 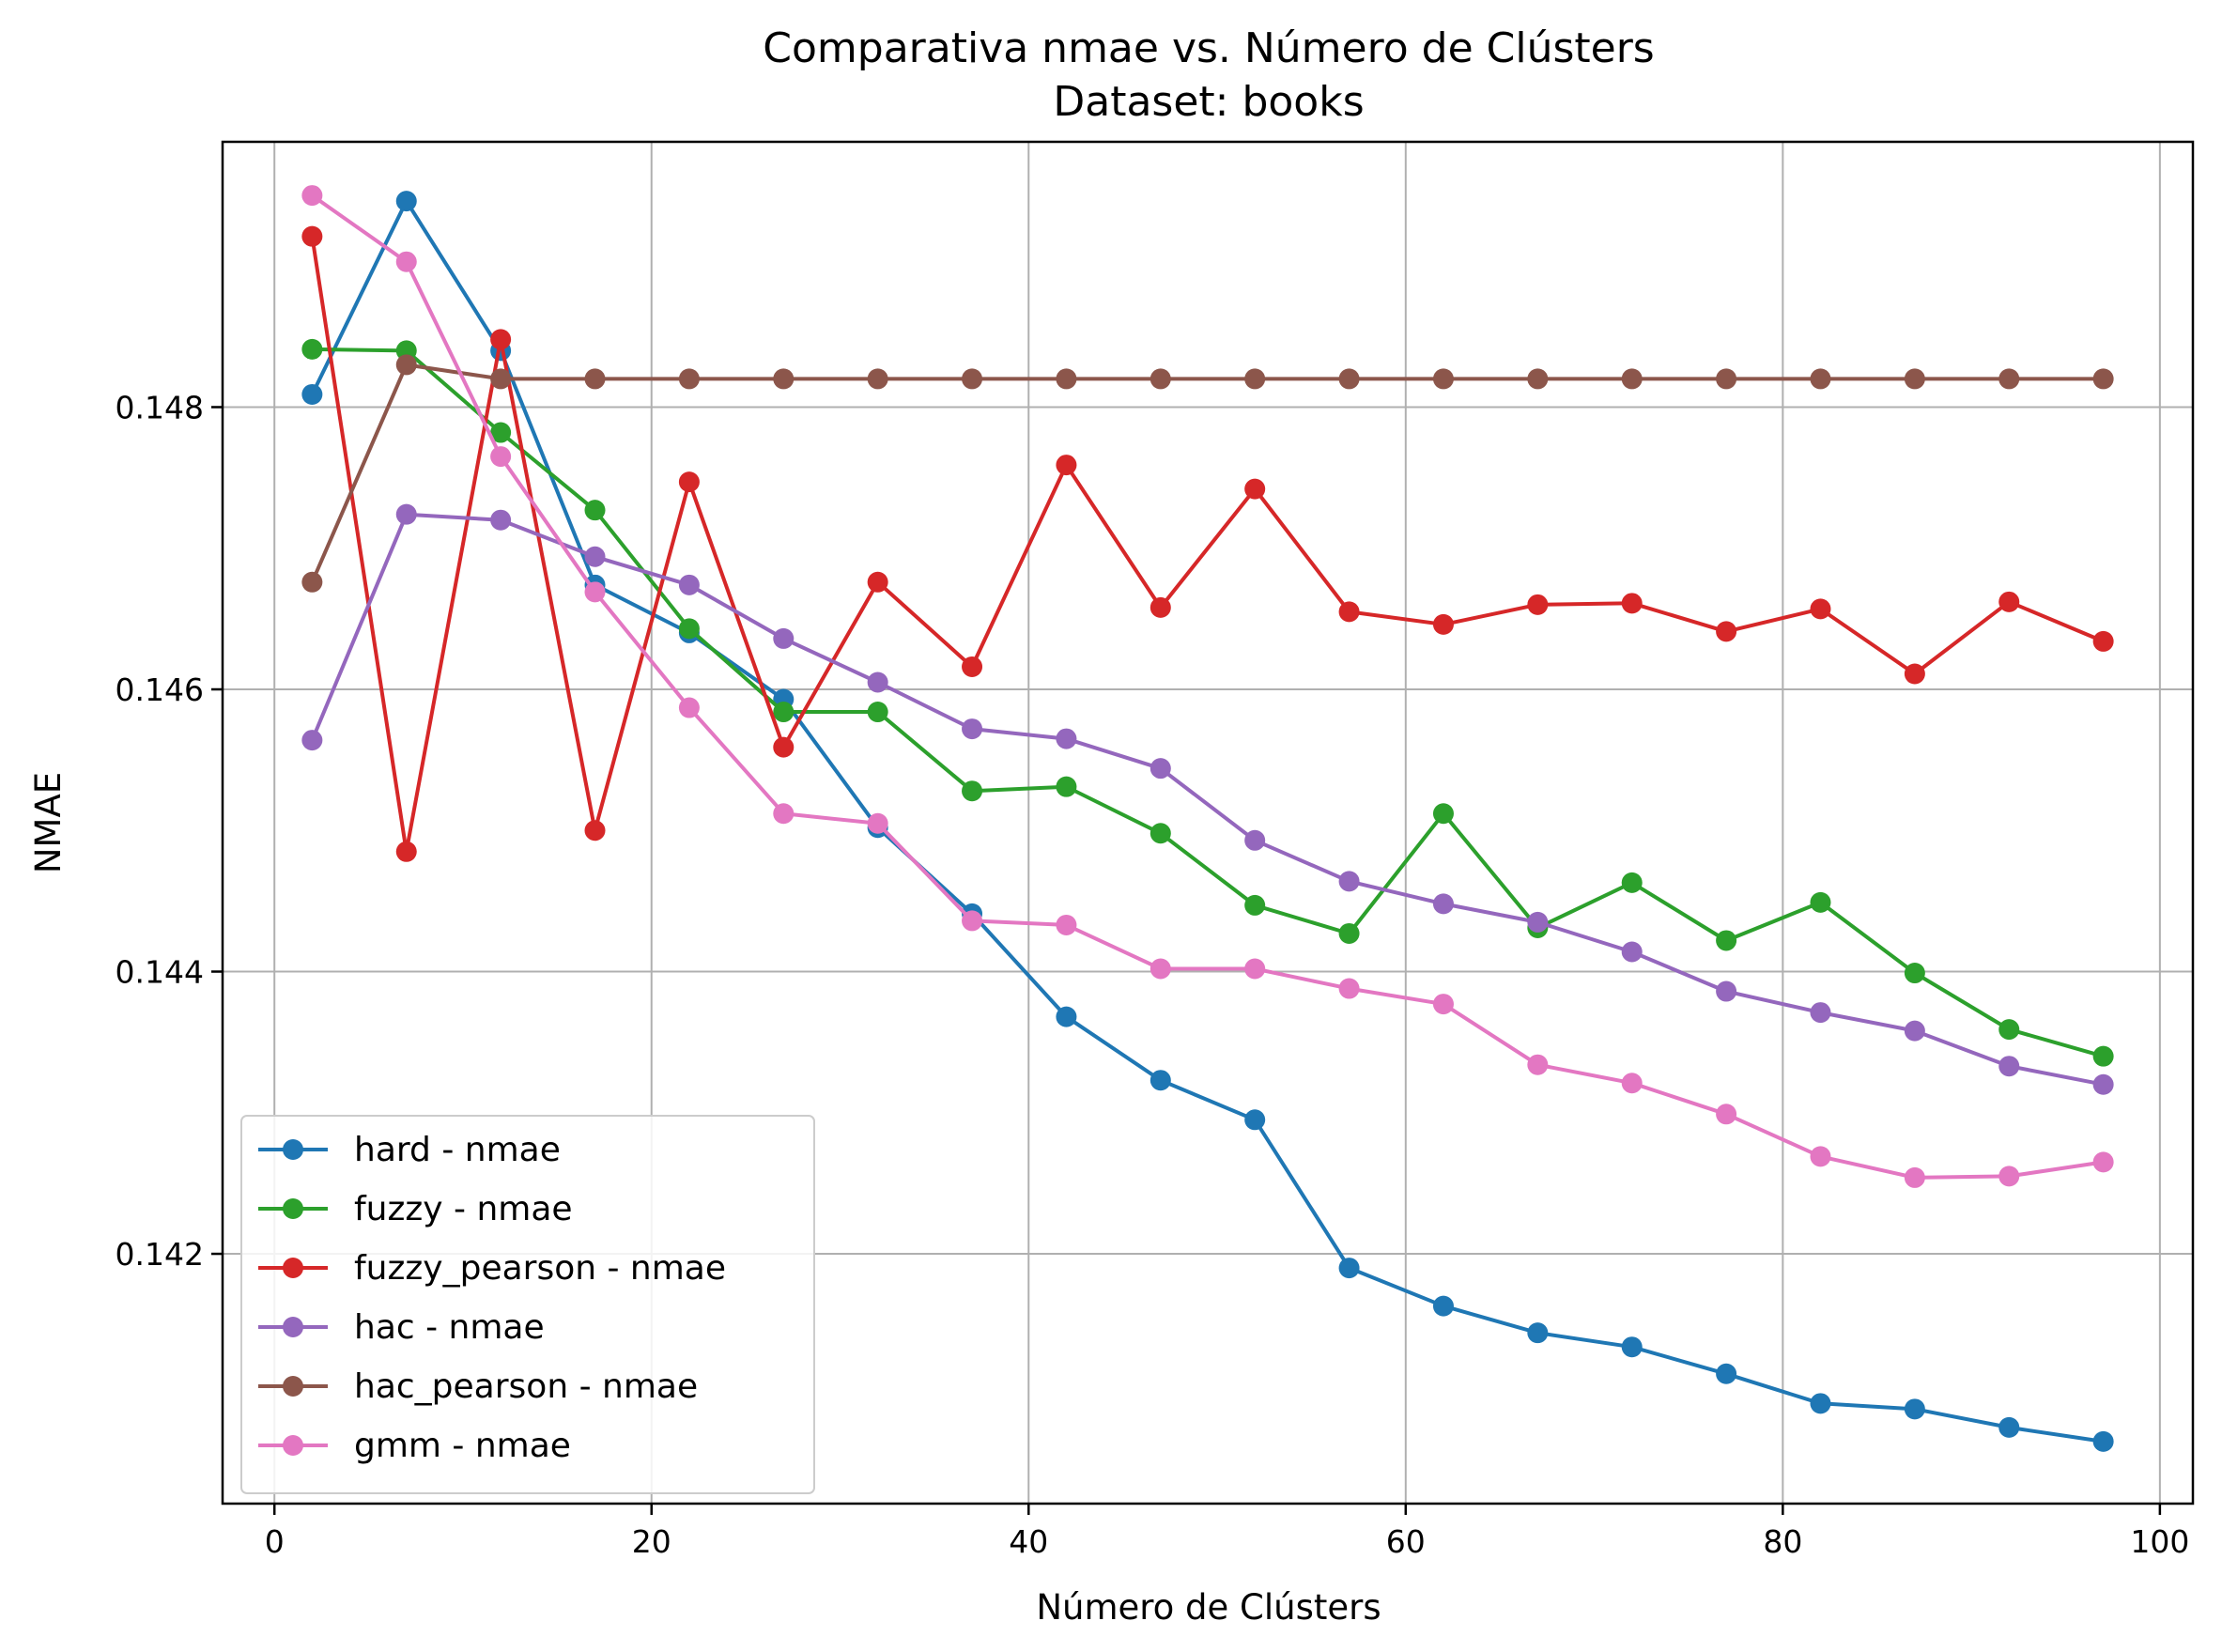 I want to click on x-tick-label: 0, so click(x=275, y=1541).